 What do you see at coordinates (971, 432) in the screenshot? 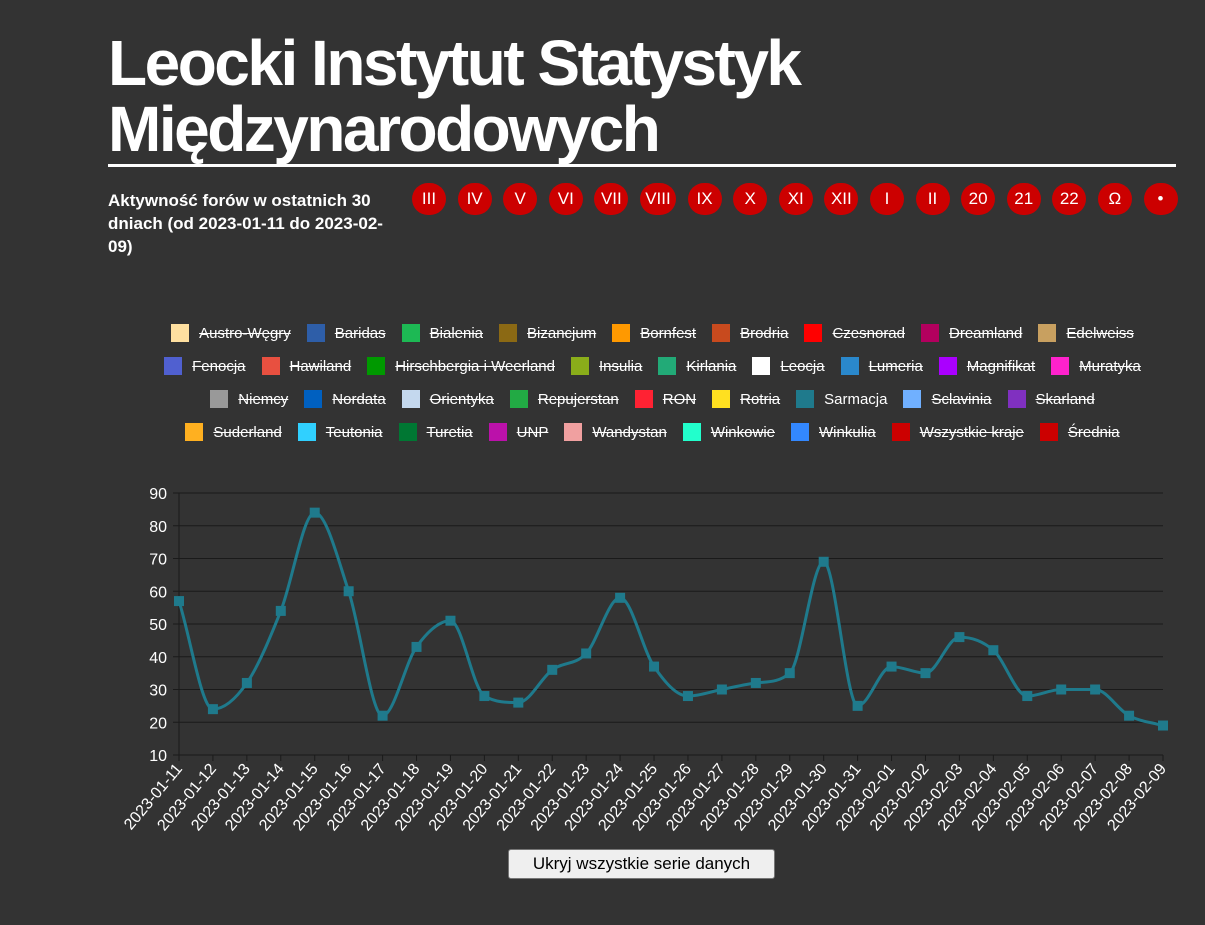
I see `legend-label: Wszystkie kraje` at bounding box center [971, 432].